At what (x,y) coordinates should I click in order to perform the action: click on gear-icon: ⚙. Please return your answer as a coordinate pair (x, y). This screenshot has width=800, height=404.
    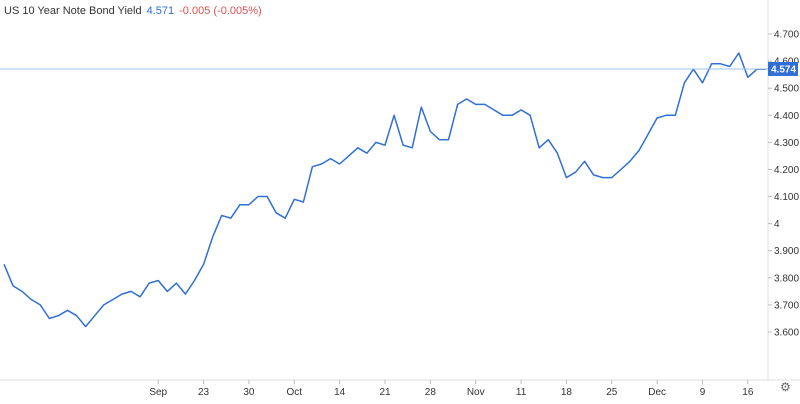
    Looking at the image, I should click on (785, 387).